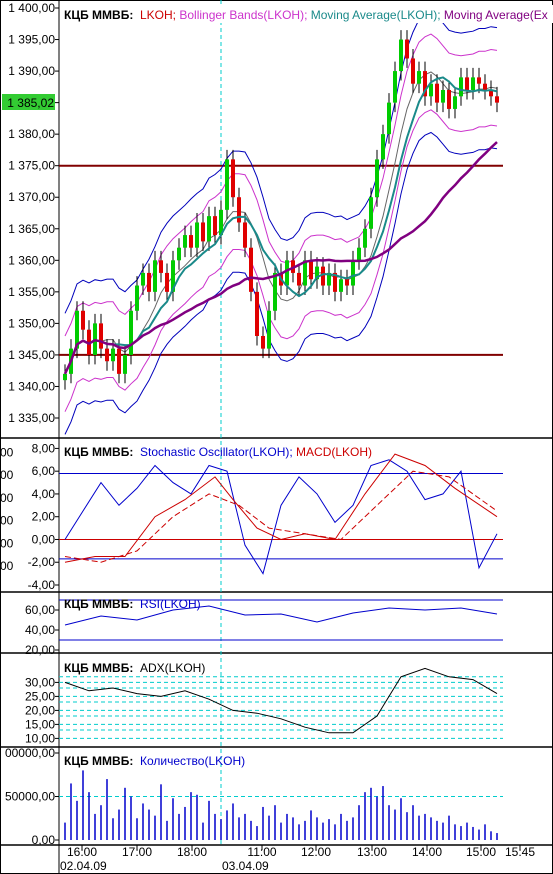 The image size is (553, 874). What do you see at coordinates (31, 71) in the screenshot?
I see `price-tick-label: 1 390,00` at bounding box center [31, 71].